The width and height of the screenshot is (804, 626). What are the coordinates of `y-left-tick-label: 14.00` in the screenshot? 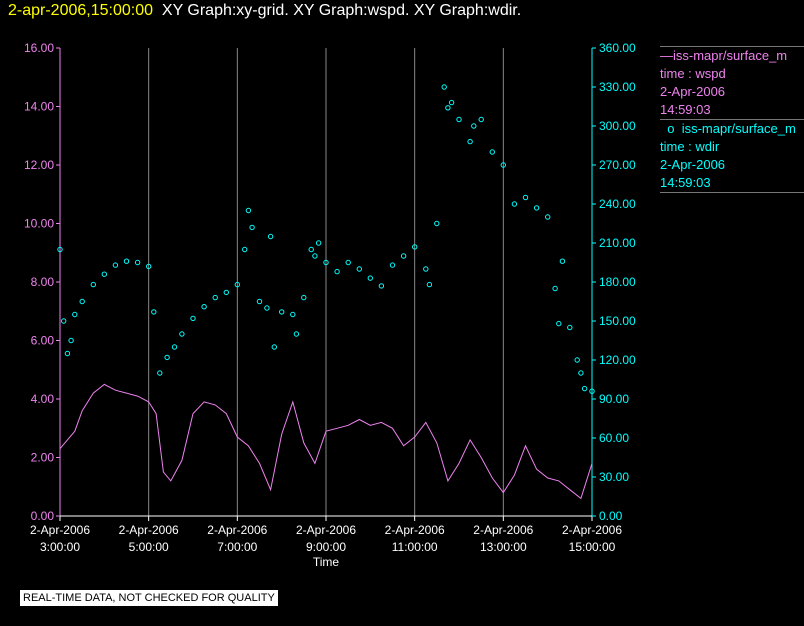 It's located at (39, 107).